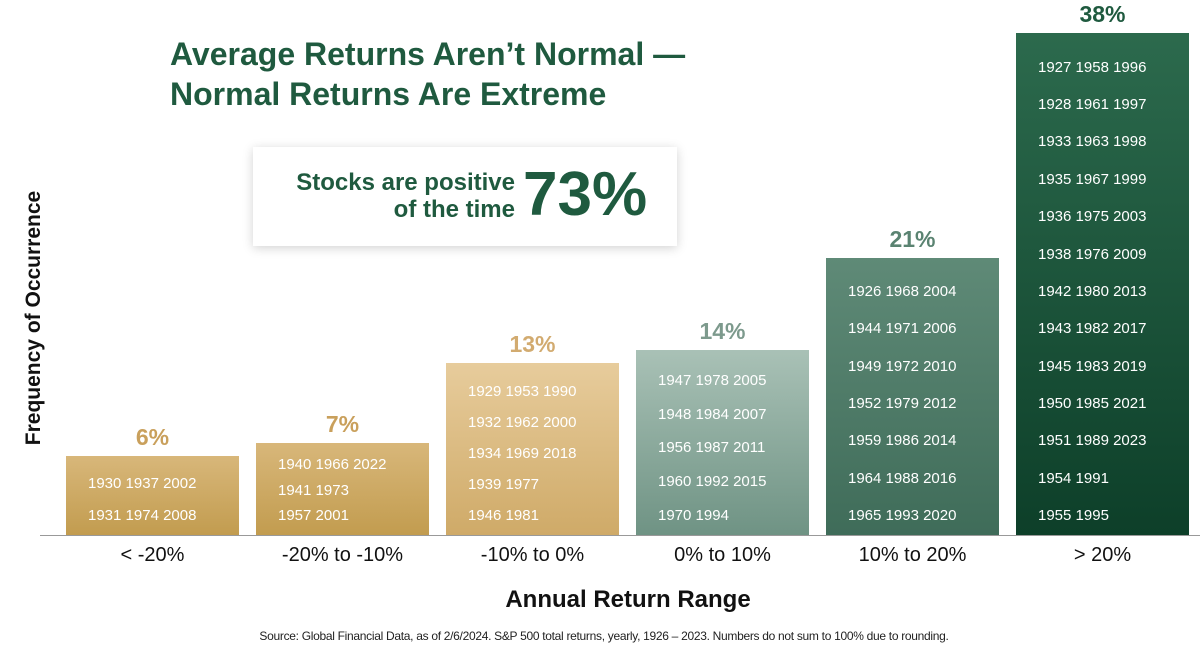 Image resolution: width=1200 pixels, height=657 pixels. I want to click on positive-callout-box: Stocks are positive of the time 73%, so click(465, 196).